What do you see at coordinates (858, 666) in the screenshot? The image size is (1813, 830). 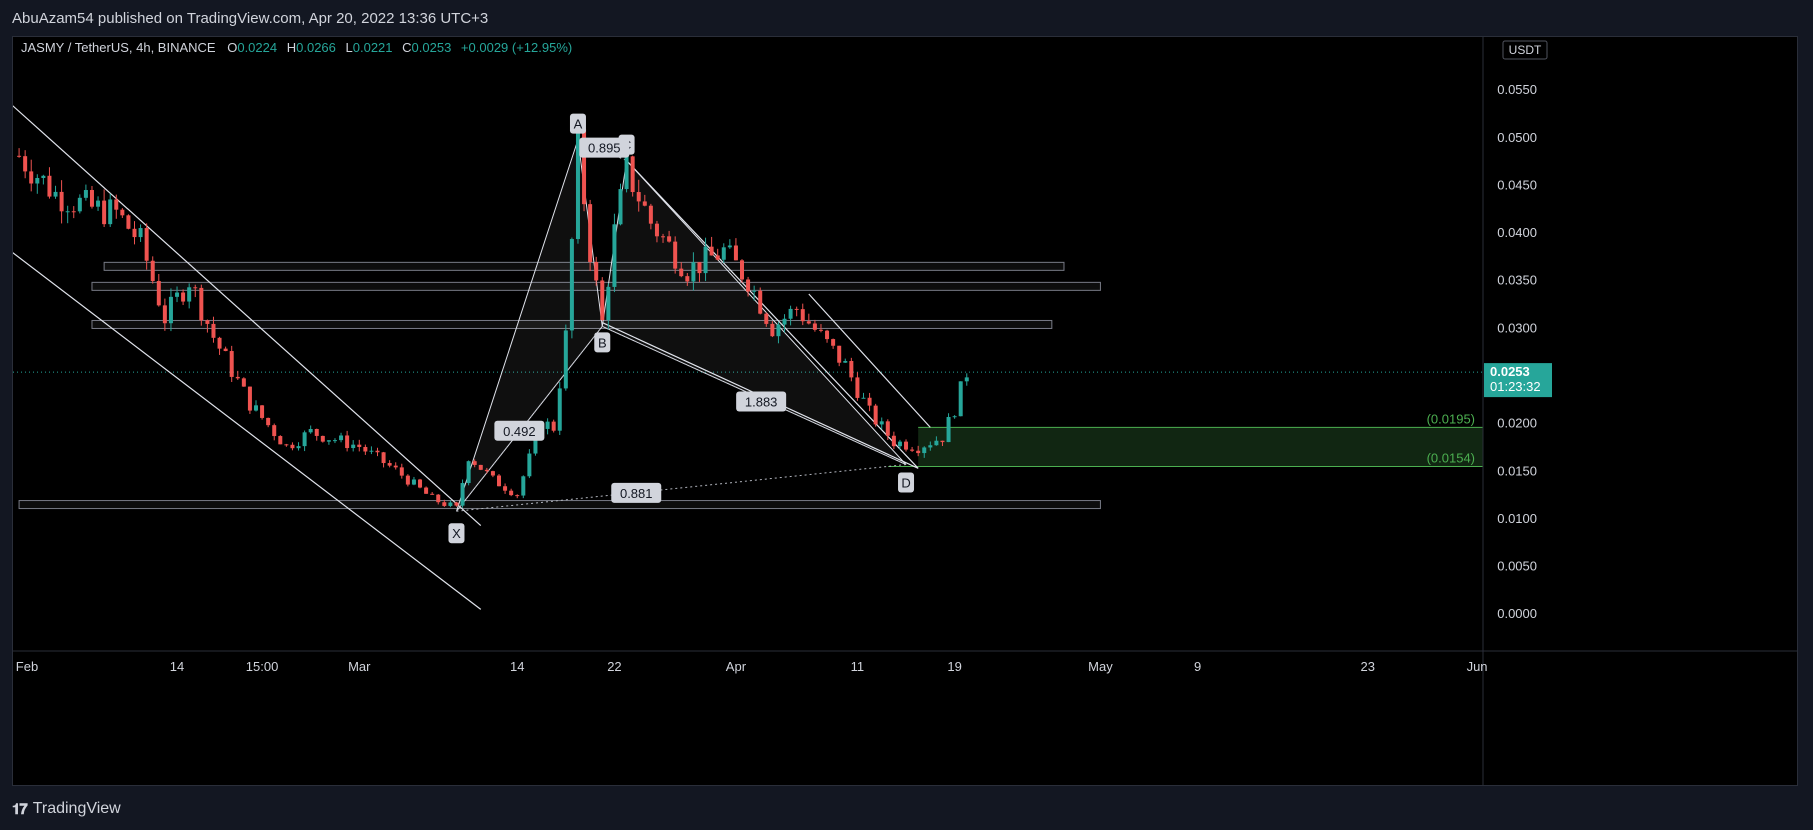 I see `time-tick-label: 11` at bounding box center [858, 666].